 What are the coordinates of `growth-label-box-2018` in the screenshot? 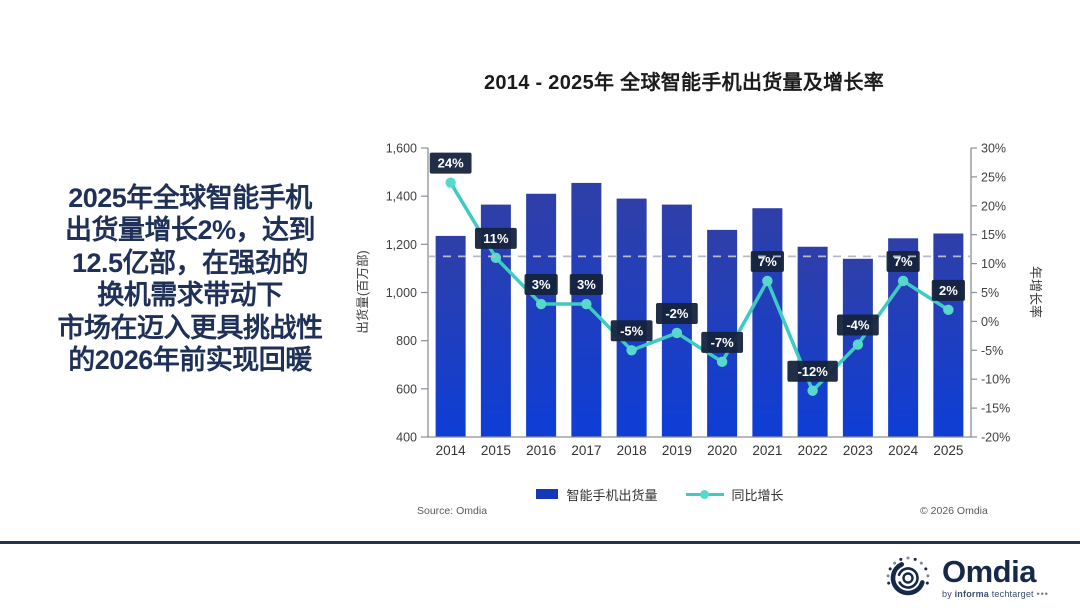 It's located at (631, 331).